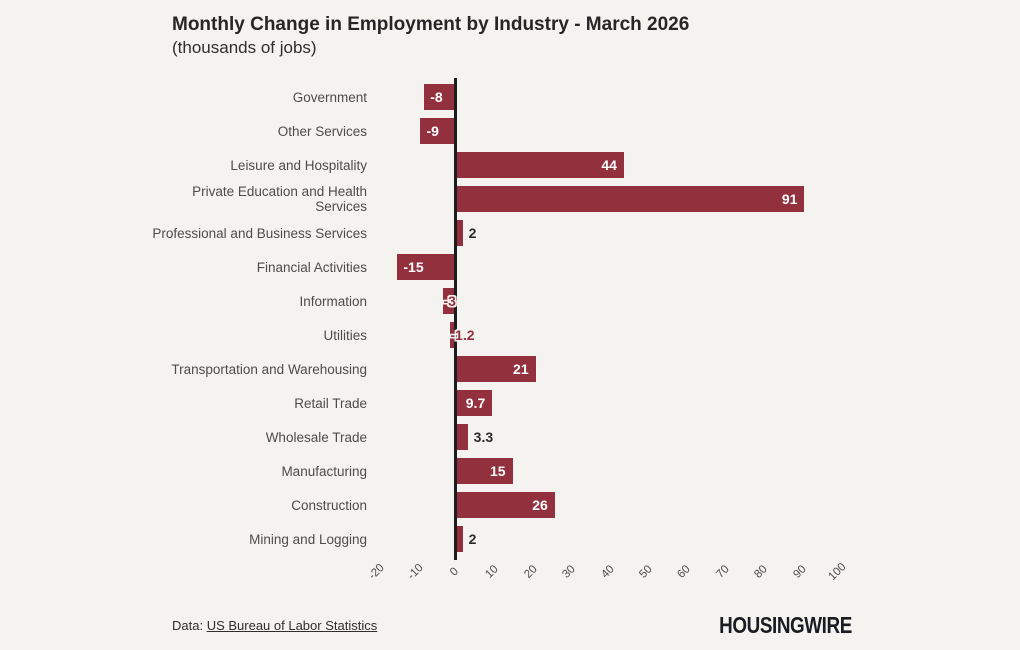  Describe the element at coordinates (330, 403) in the screenshot. I see `category-label: Retail Trade` at that location.